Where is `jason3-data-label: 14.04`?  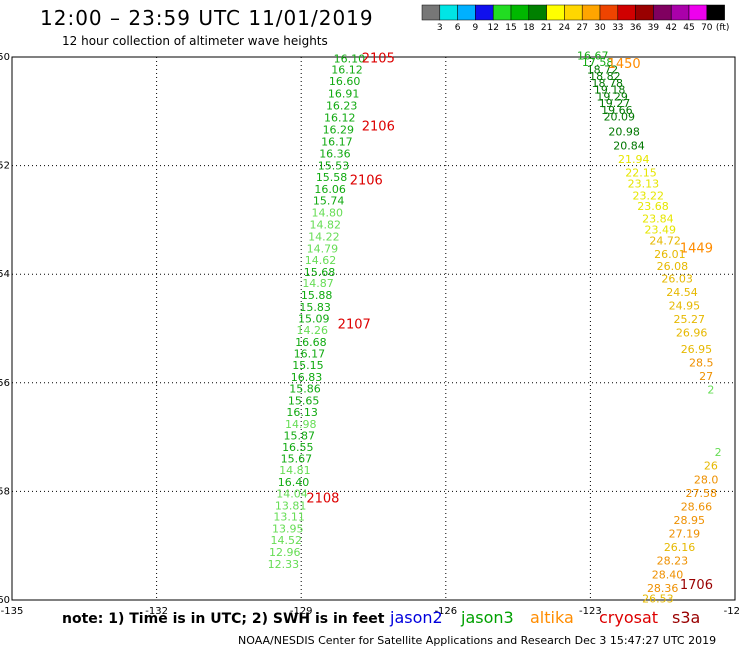
jason3-data-label: 14.04 is located at coordinates (292, 493).